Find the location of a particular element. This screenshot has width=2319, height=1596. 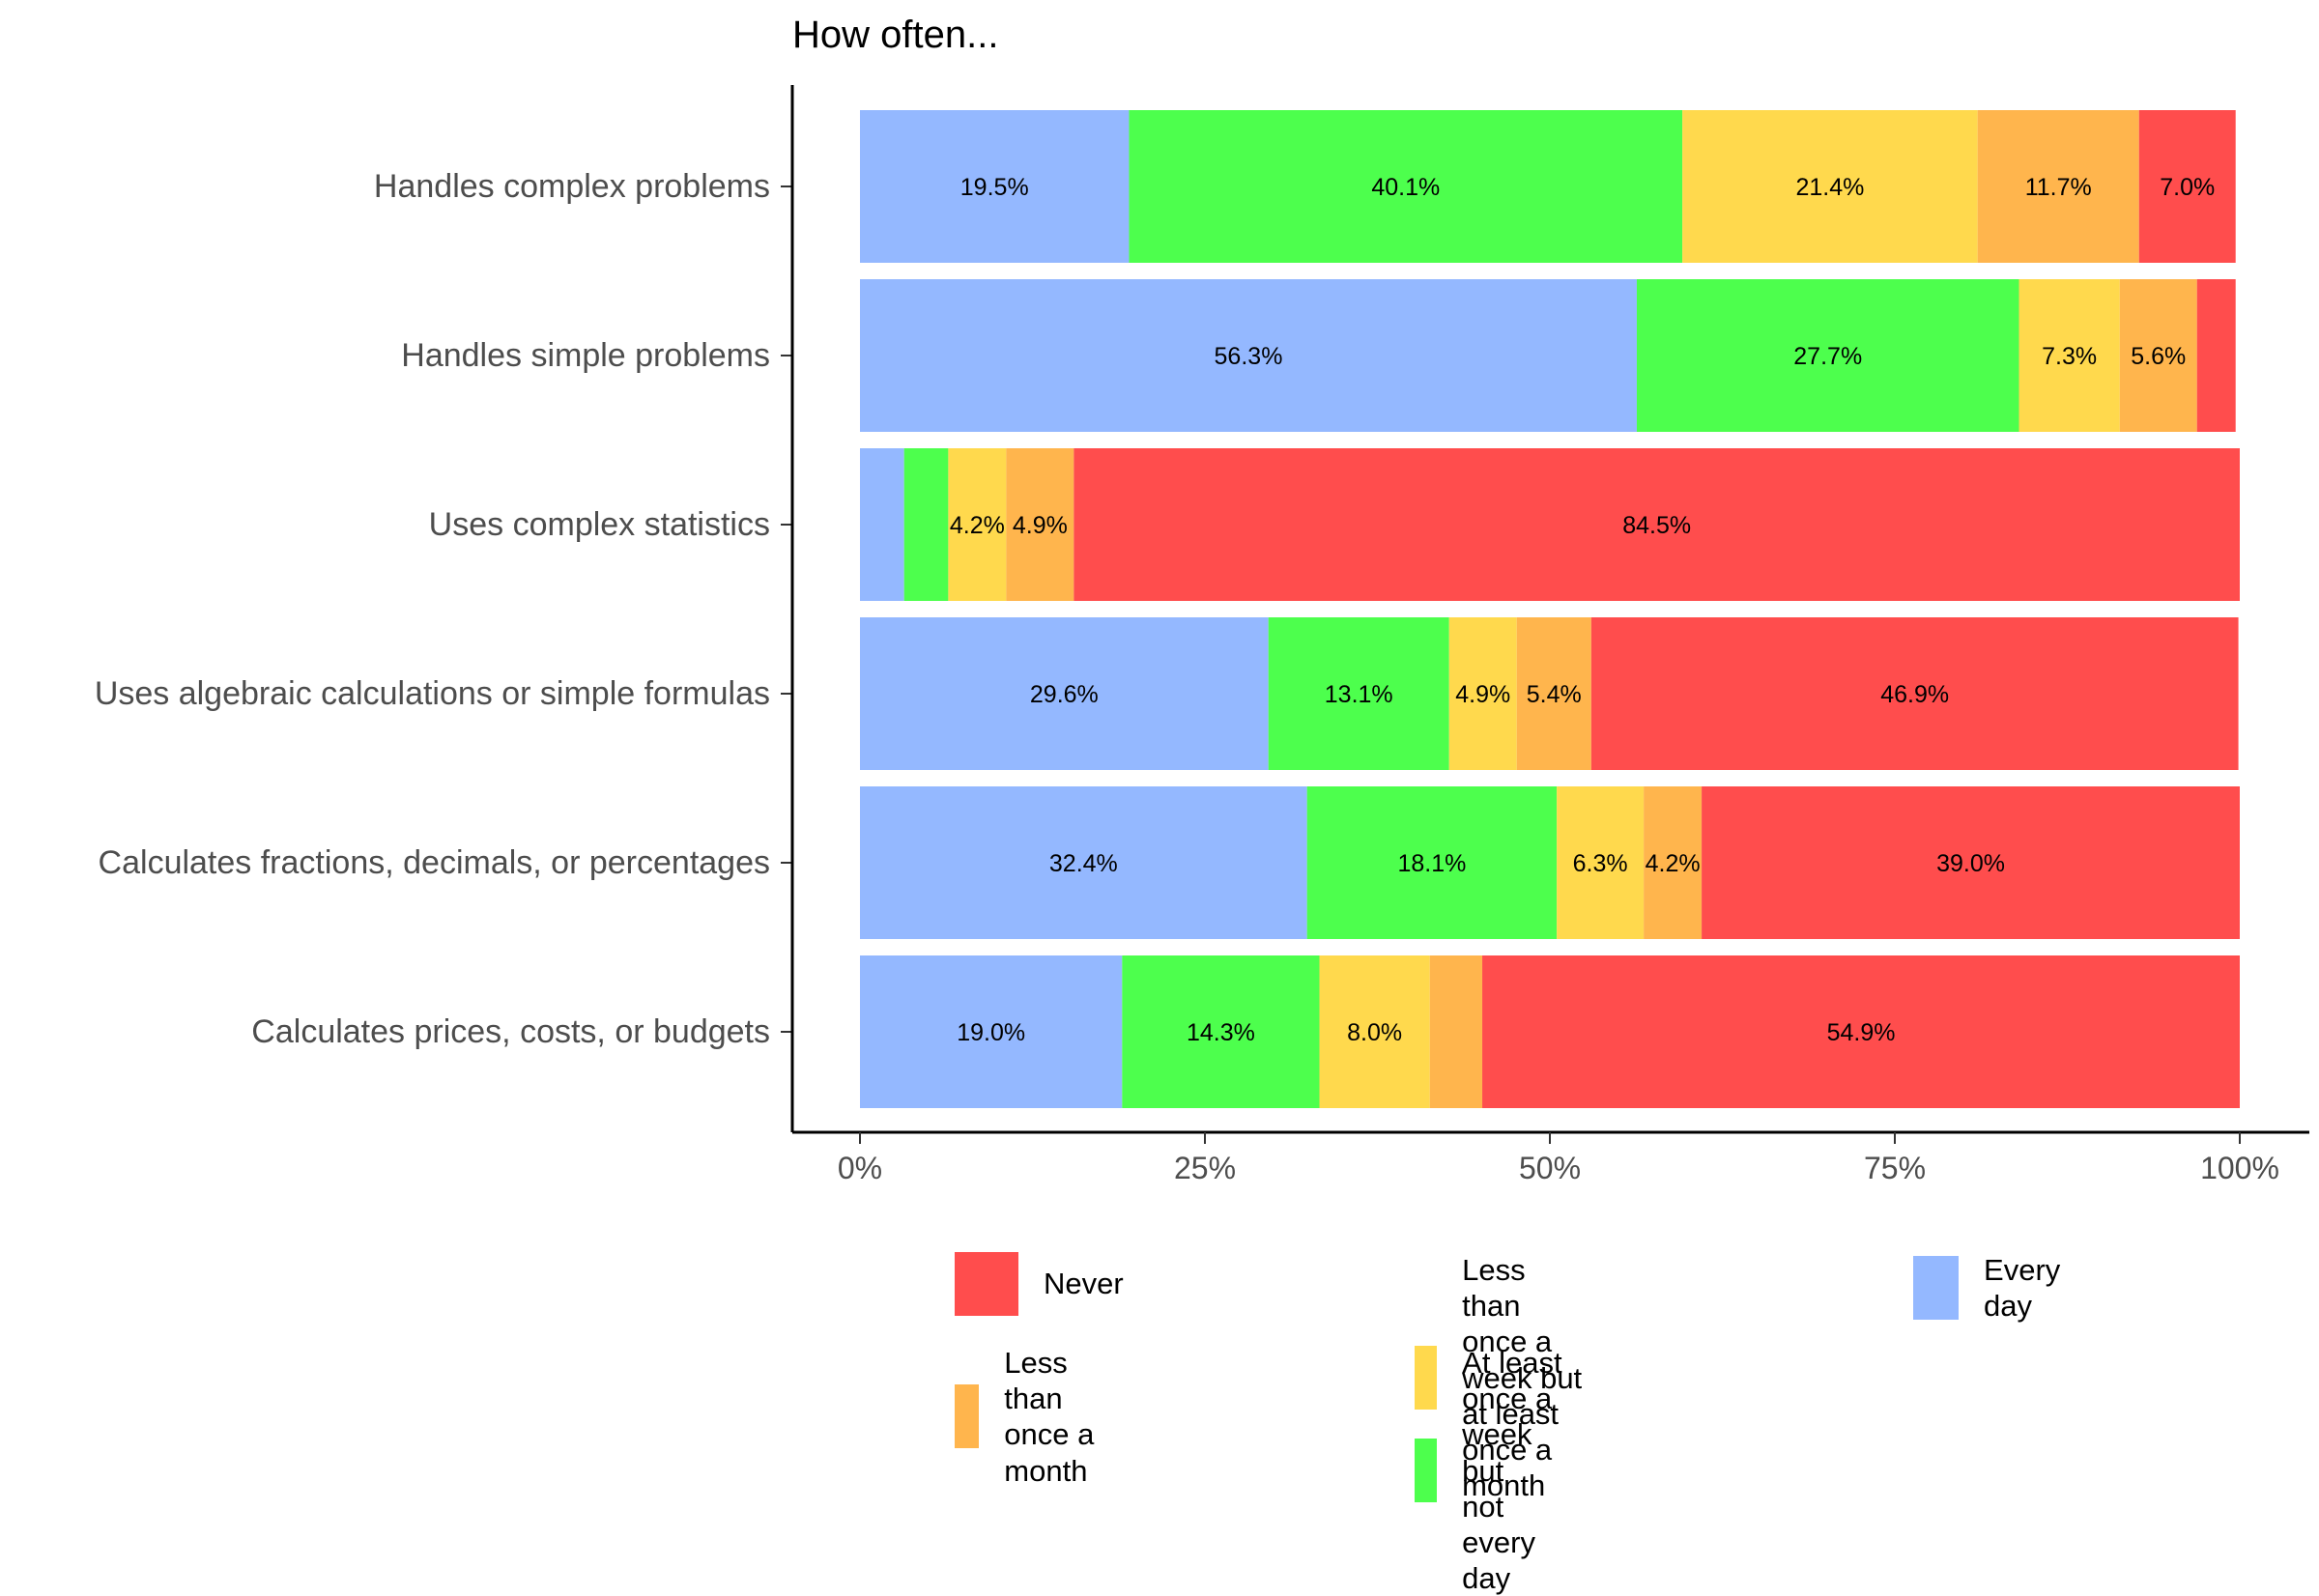

data-label: 14.3% is located at coordinates (1221, 1032).